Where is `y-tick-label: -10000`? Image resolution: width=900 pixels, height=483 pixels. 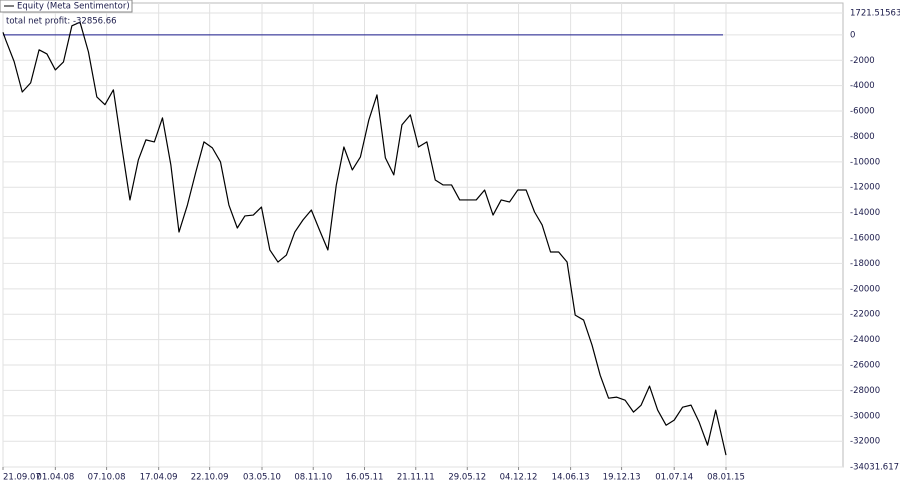
y-tick-label: -10000 is located at coordinates (865, 162).